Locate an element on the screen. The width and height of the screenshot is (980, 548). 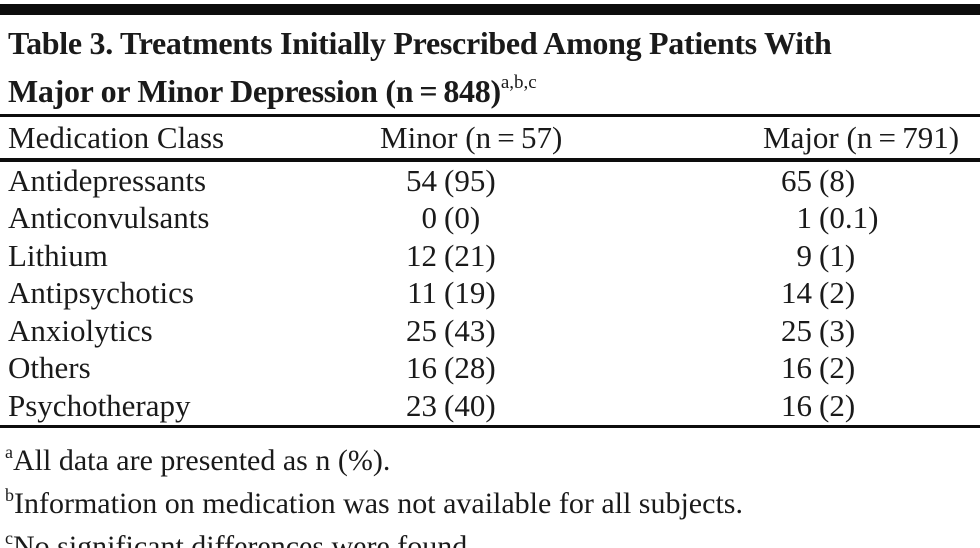
table-row: Antipsychotics 11 (19) 14 (2) is located at coordinates (490, 294).